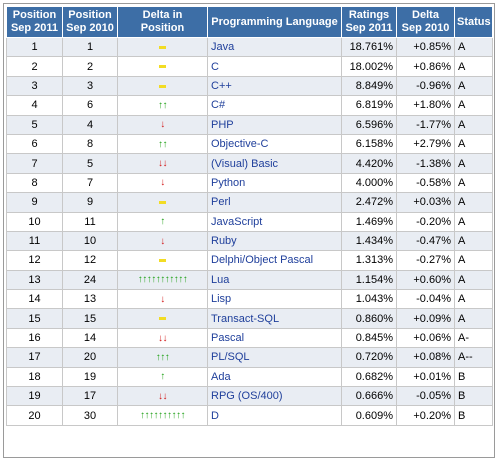  What do you see at coordinates (34, 396) in the screenshot?
I see `position-2011-cell: 19` at bounding box center [34, 396].